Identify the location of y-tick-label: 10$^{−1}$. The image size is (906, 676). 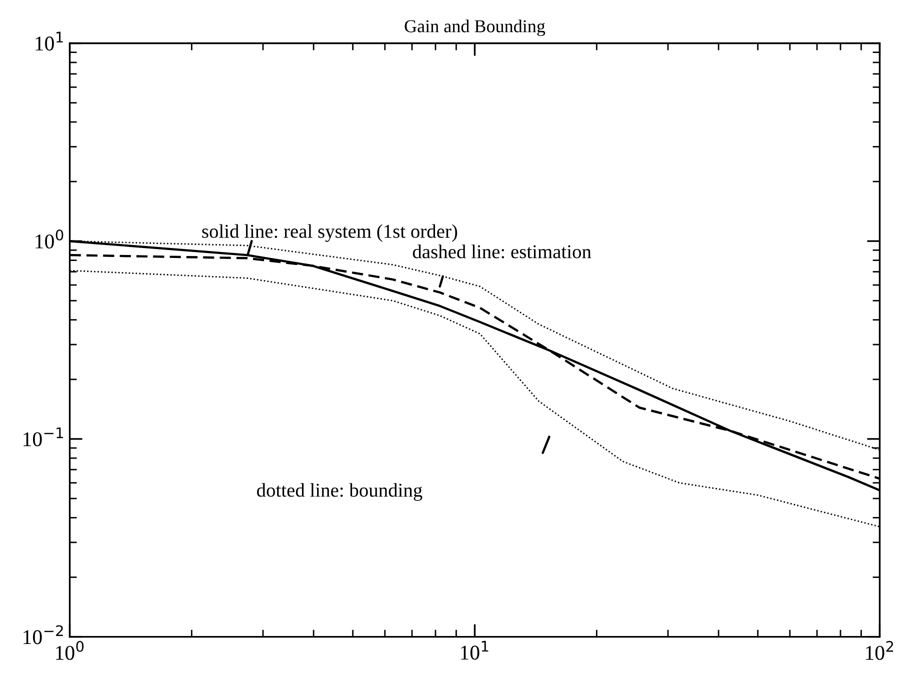
(43, 436).